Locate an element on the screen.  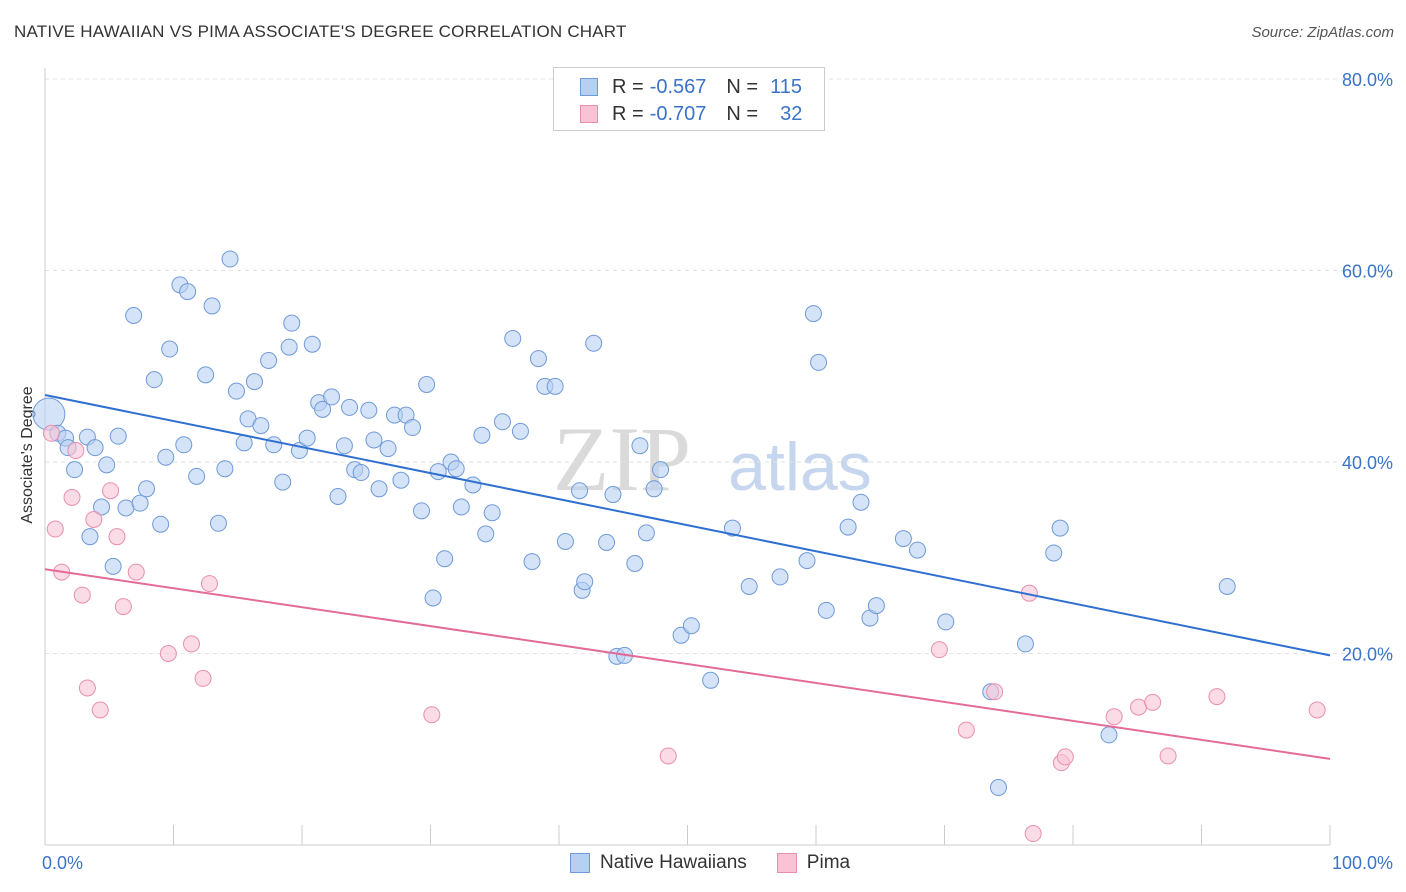
legend-swatch-blue is located at coordinates (580, 863).